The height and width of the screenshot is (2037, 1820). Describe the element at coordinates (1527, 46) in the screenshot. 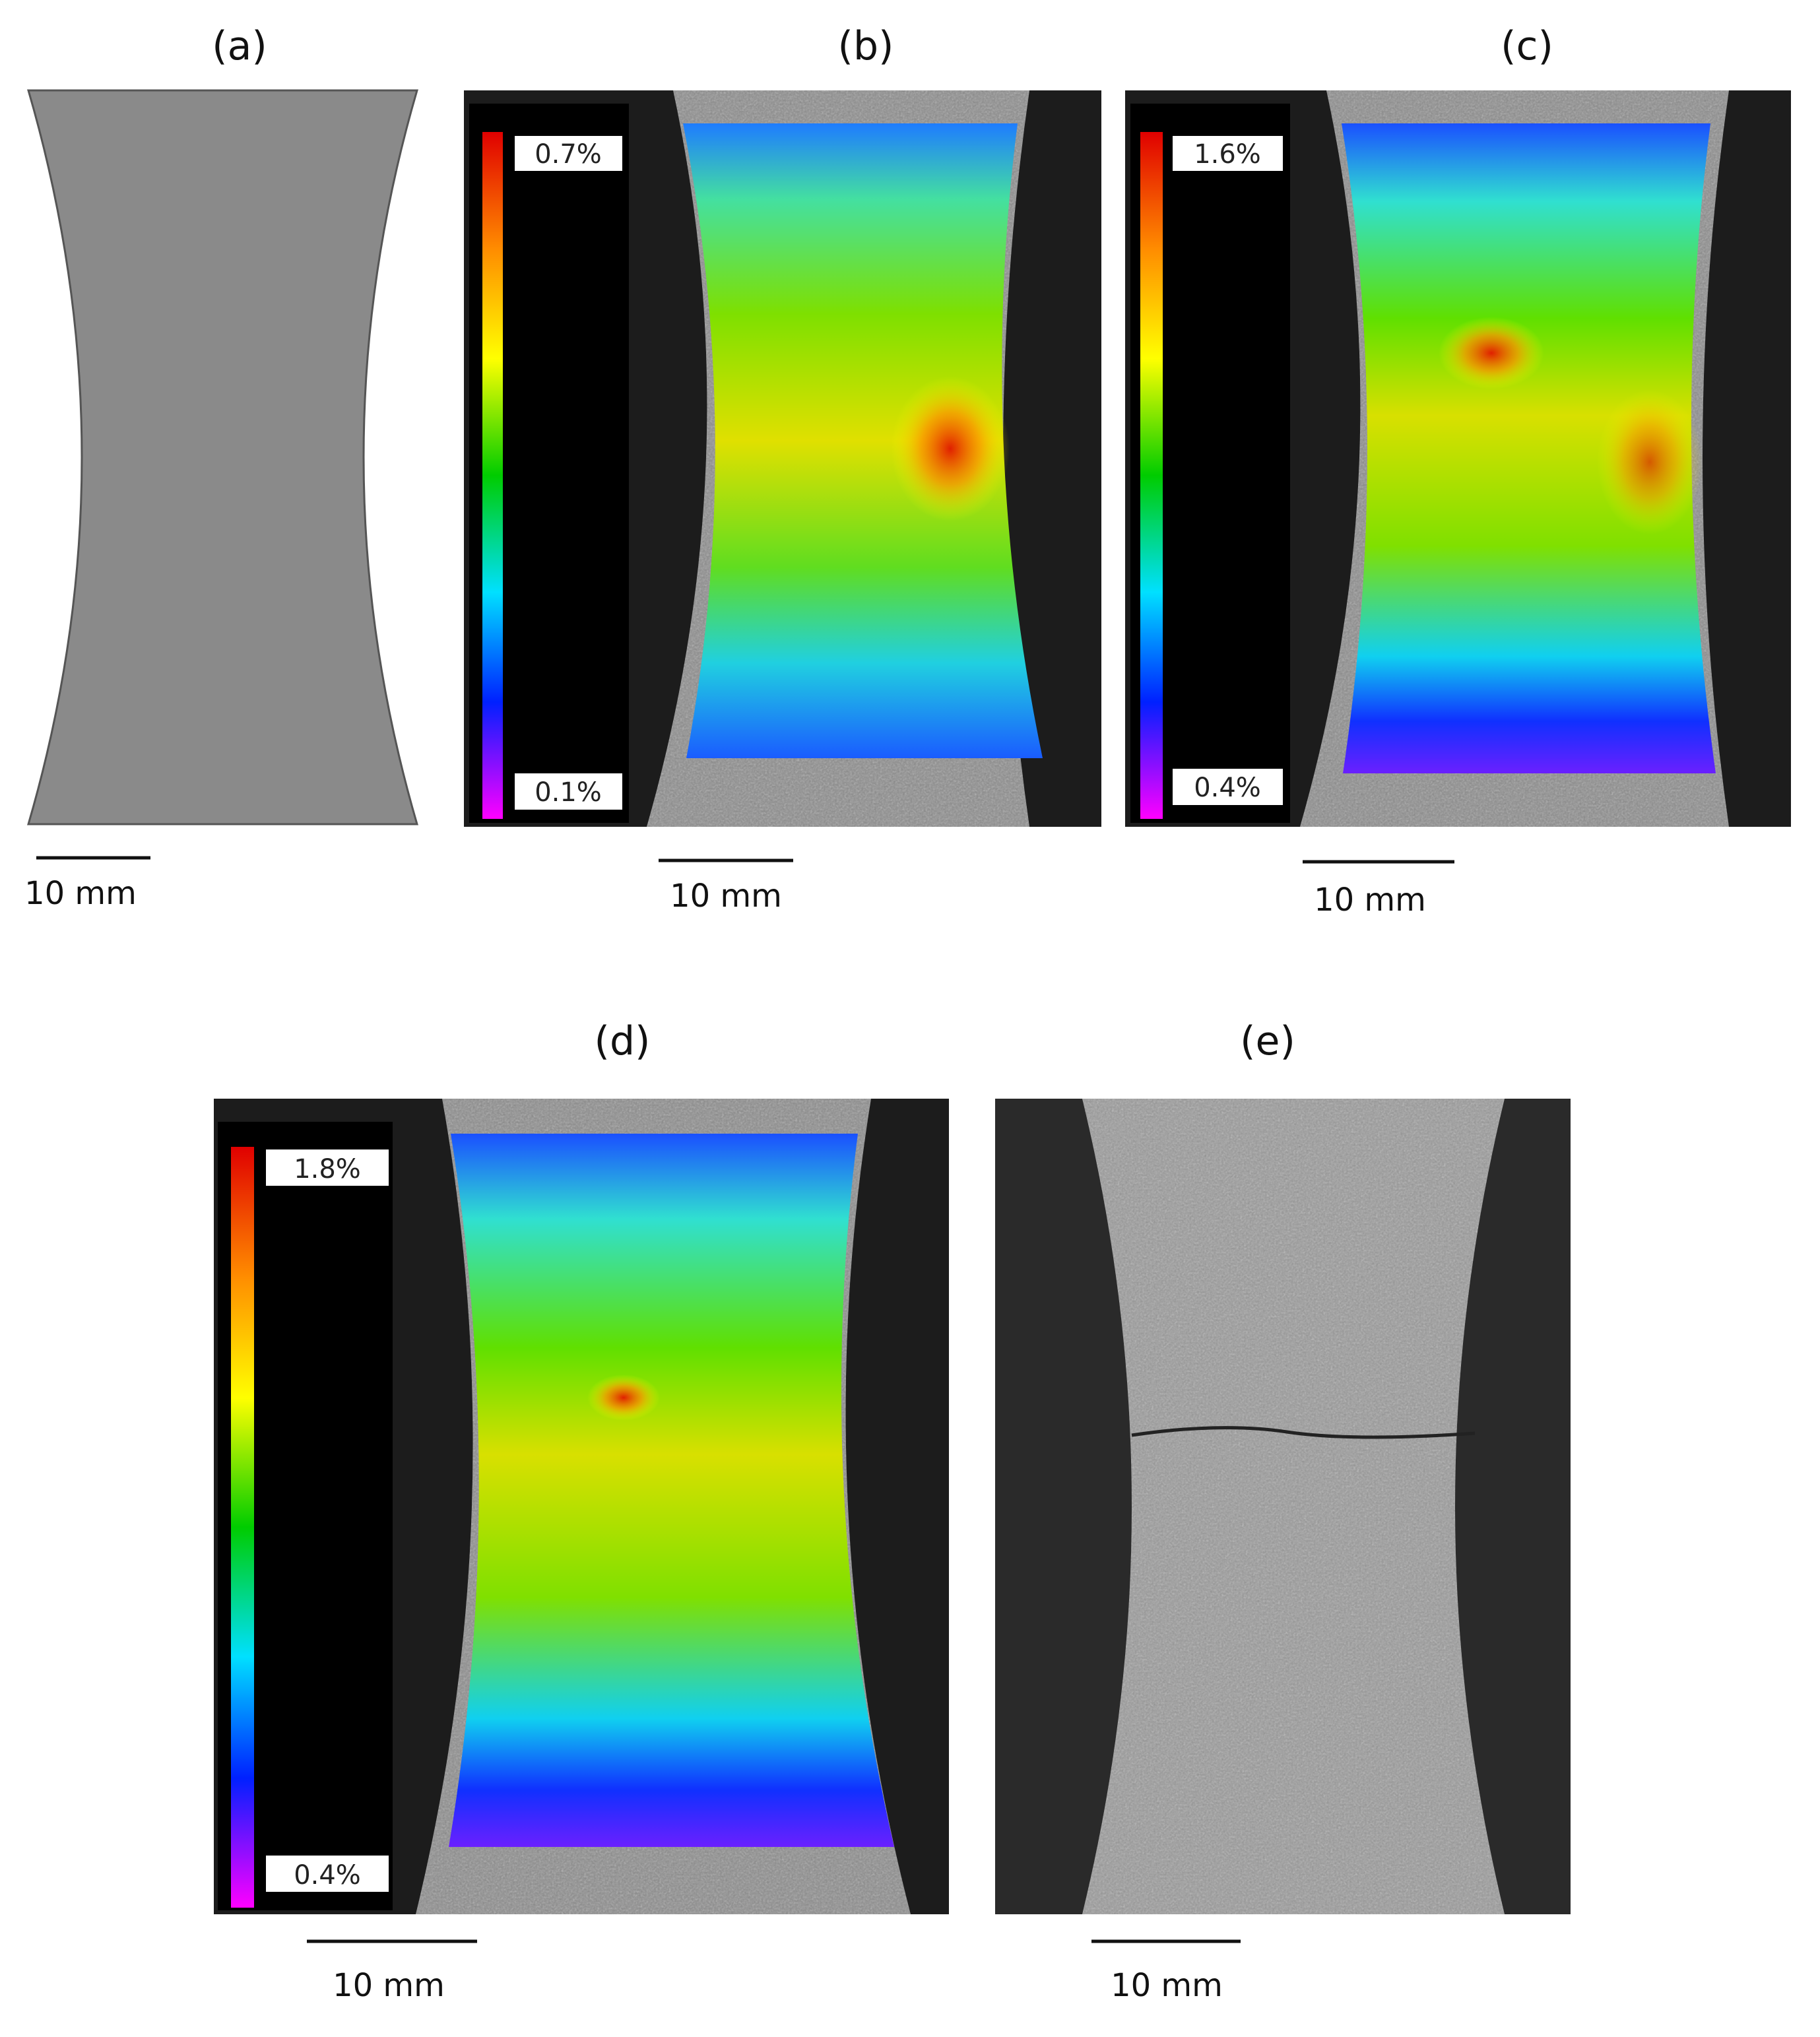

I see `panel-label: (c)` at that location.